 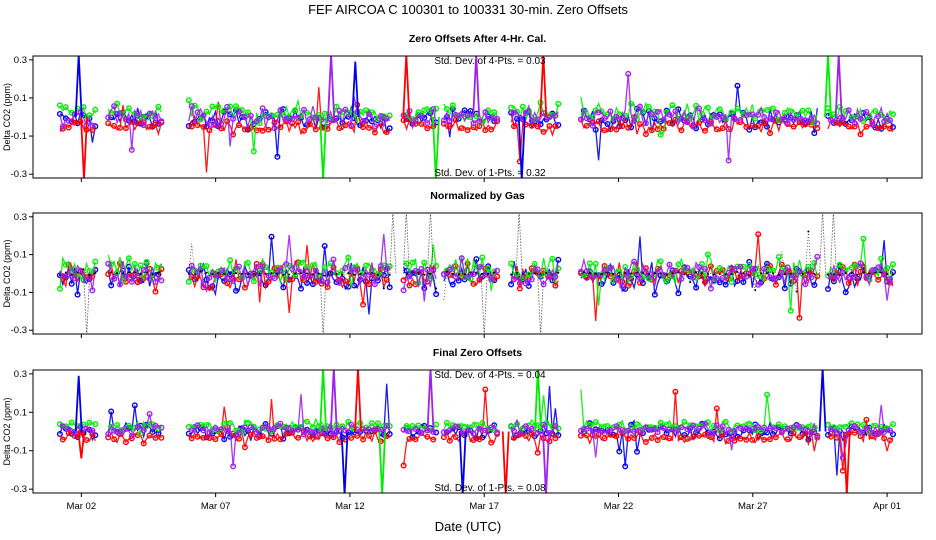 What do you see at coordinates (134, 425) in the screenshot?
I see `series-line-series4` at bounding box center [134, 425].